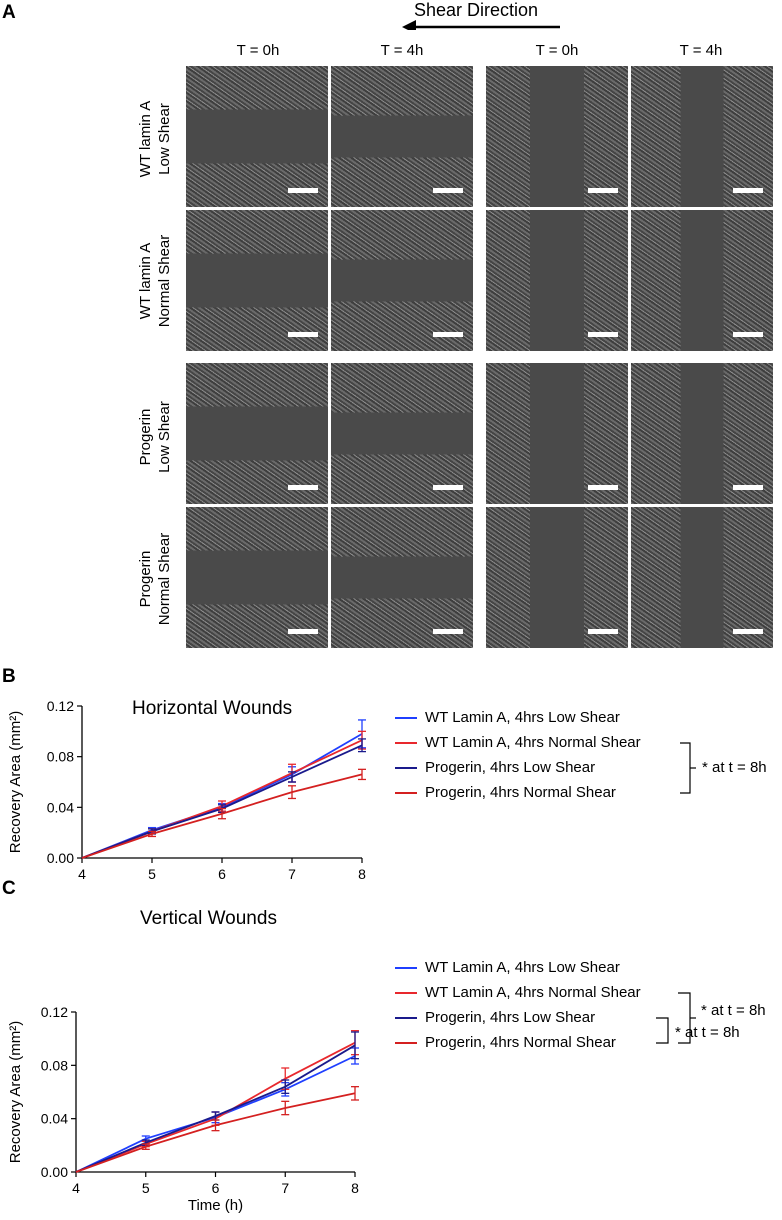  What do you see at coordinates (9, 676) in the screenshot?
I see `panel-b-letter: B` at bounding box center [9, 676].